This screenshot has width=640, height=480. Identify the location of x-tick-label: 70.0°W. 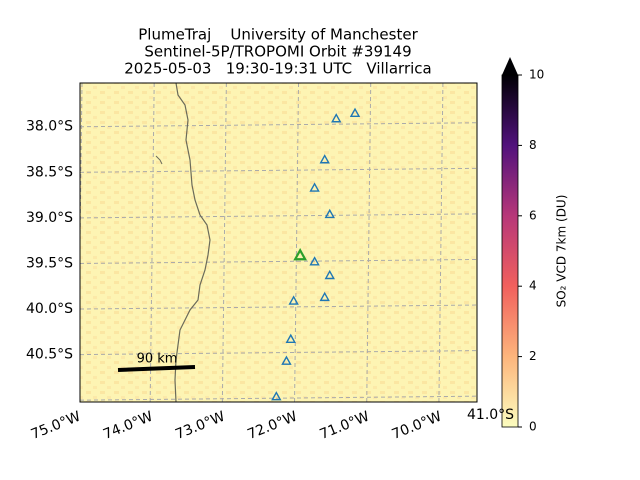
(417, 426).